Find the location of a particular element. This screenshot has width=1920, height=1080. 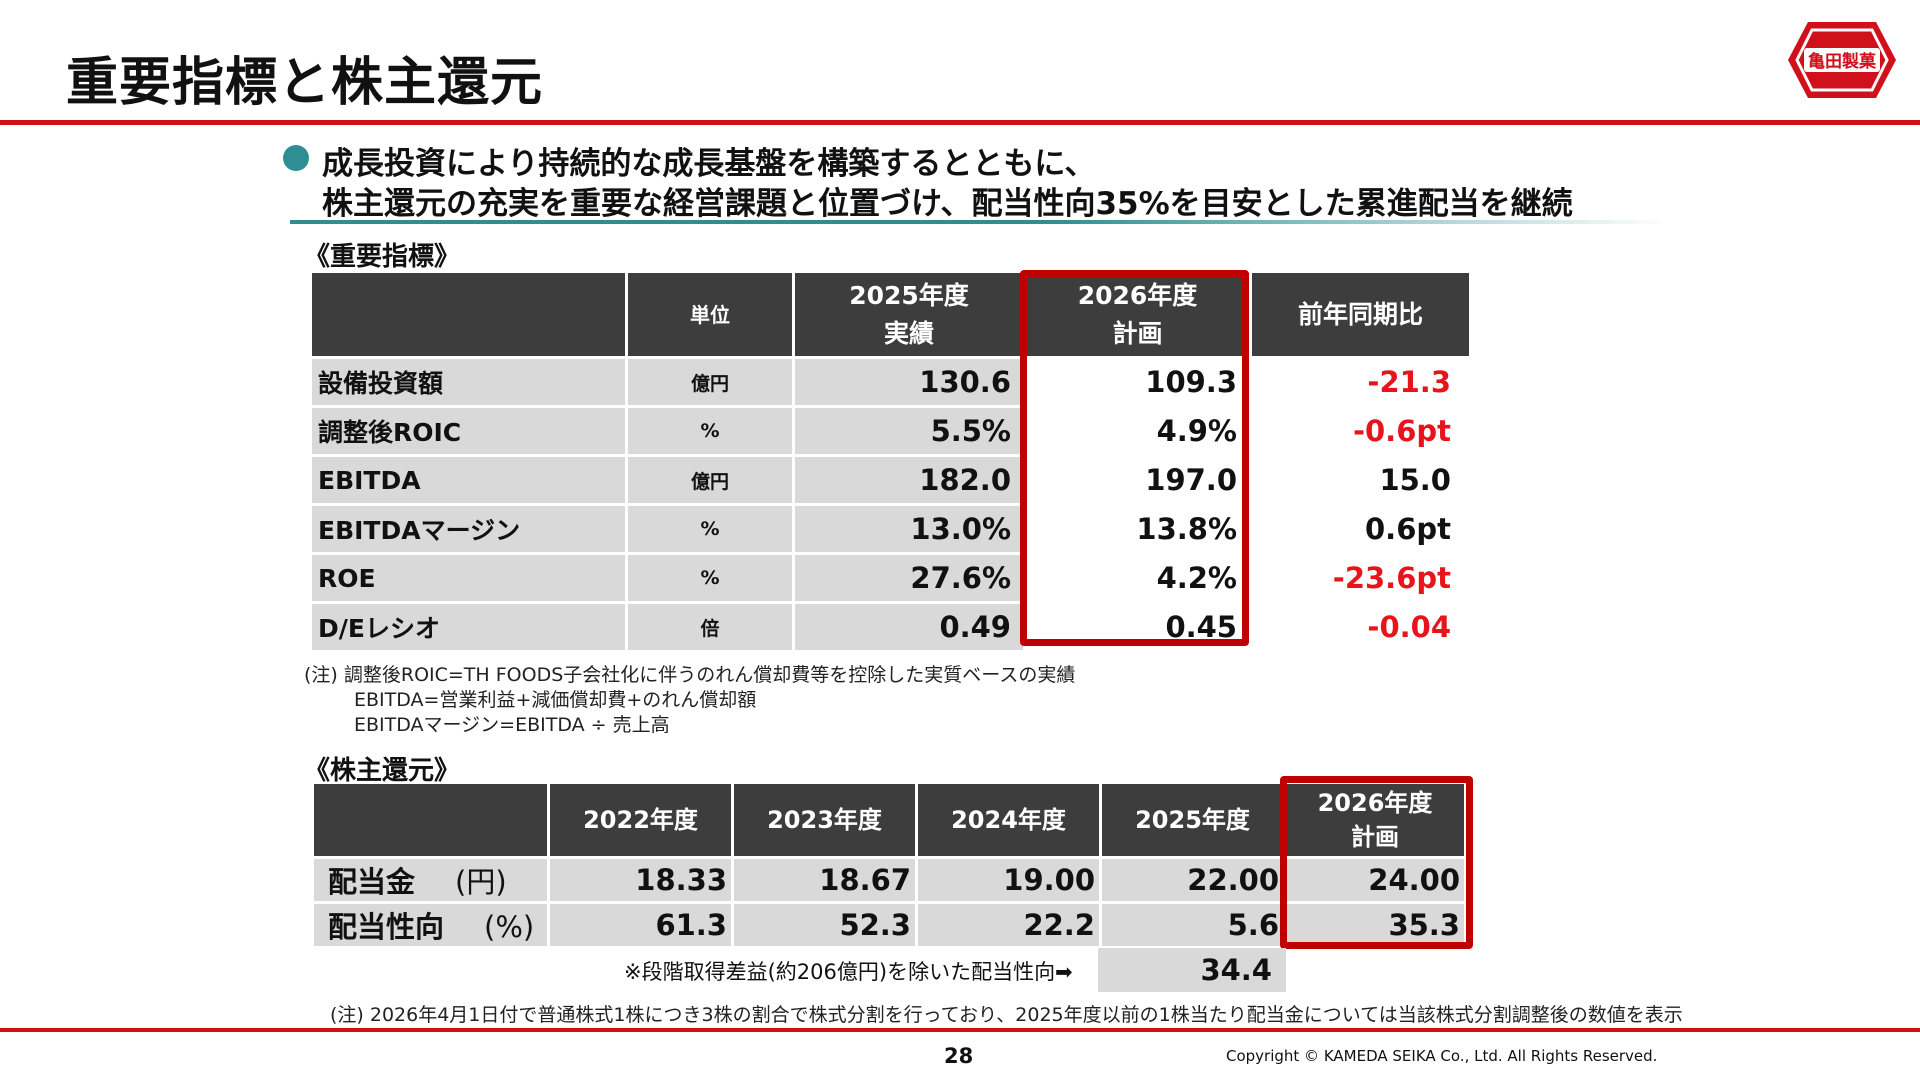

kpi-yoy-value: -23.6pt is located at coordinates (1360, 578).